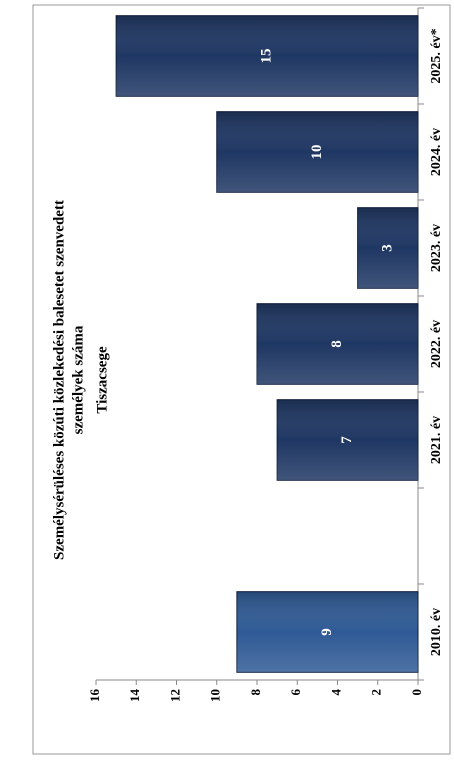 This screenshot has width=454, height=762. Describe the element at coordinates (416, 692) in the screenshot. I see `y-tick-label: 0` at that location.